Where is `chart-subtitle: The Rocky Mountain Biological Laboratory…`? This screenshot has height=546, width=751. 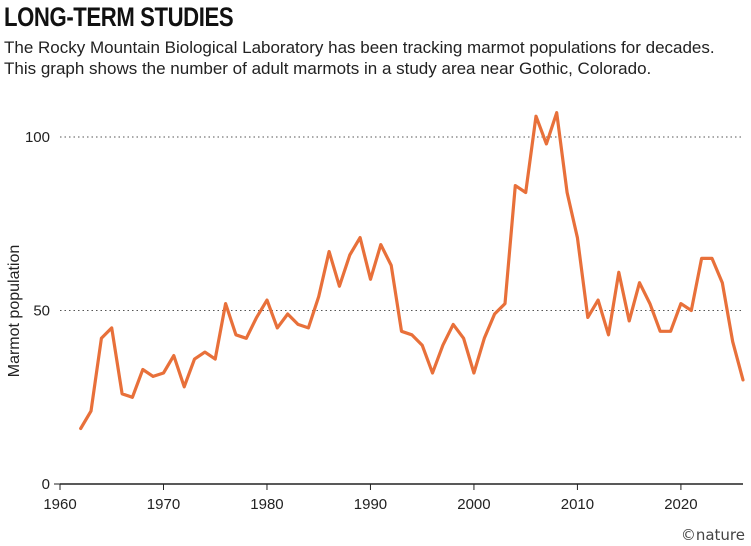 chart-subtitle: The Rocky Mountain Biological Laboratory… is located at coordinates (359, 58).